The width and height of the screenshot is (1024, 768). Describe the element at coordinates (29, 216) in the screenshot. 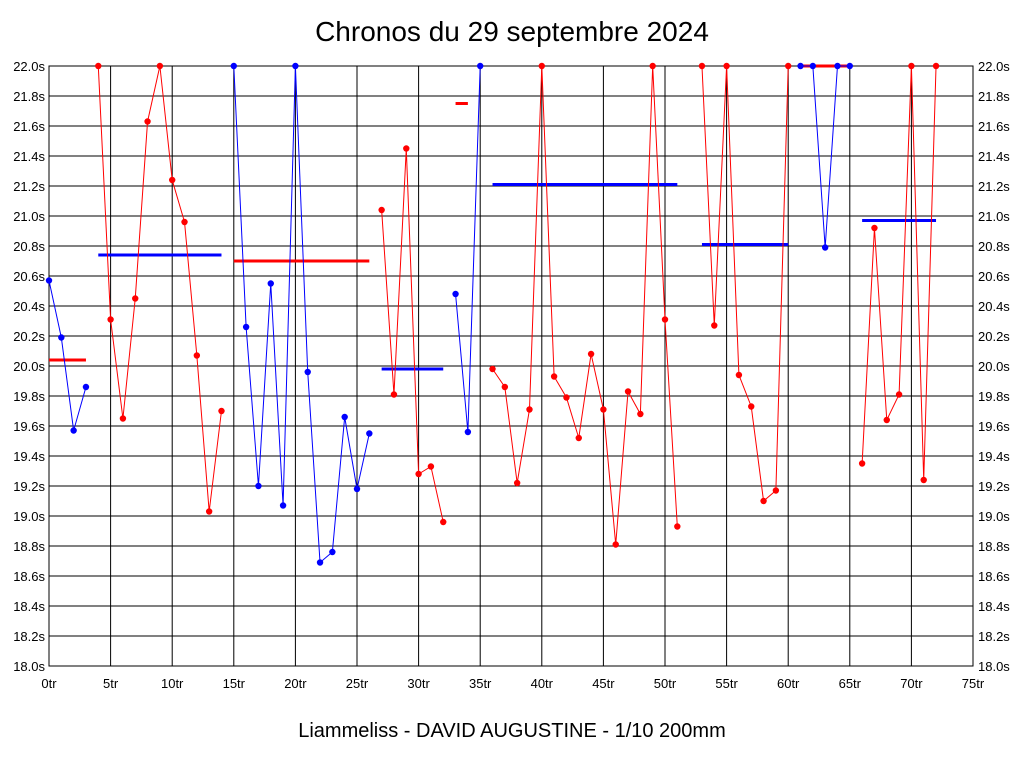

I see `y-tick-label-left: 21.0s` at that location.